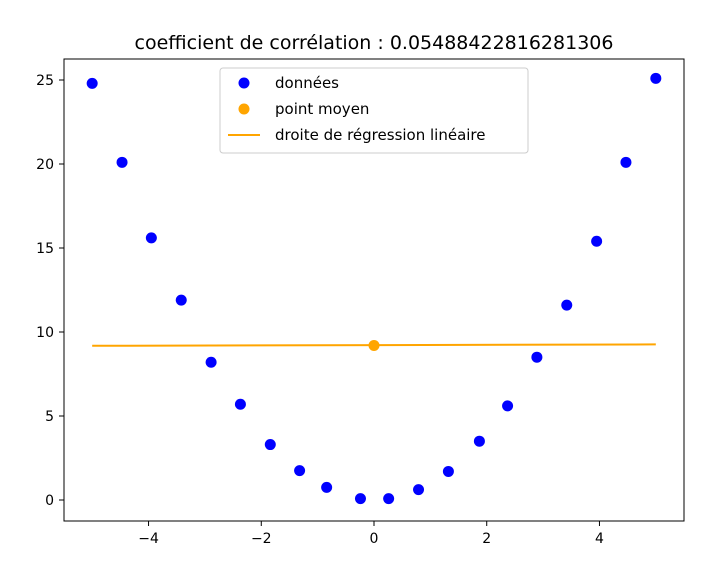  What do you see at coordinates (322, 109) in the screenshot?
I see `legend-label: point moyen` at bounding box center [322, 109].